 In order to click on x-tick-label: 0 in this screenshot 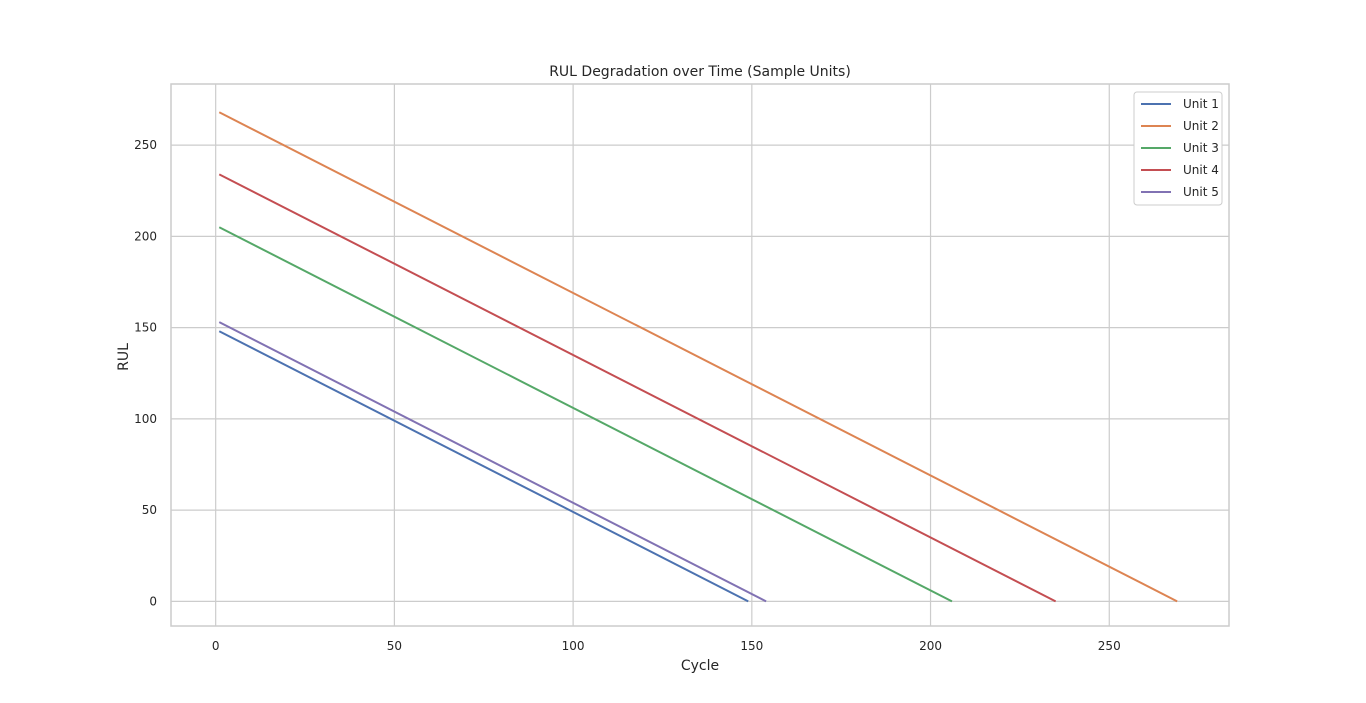, I will do `click(216, 646)`.